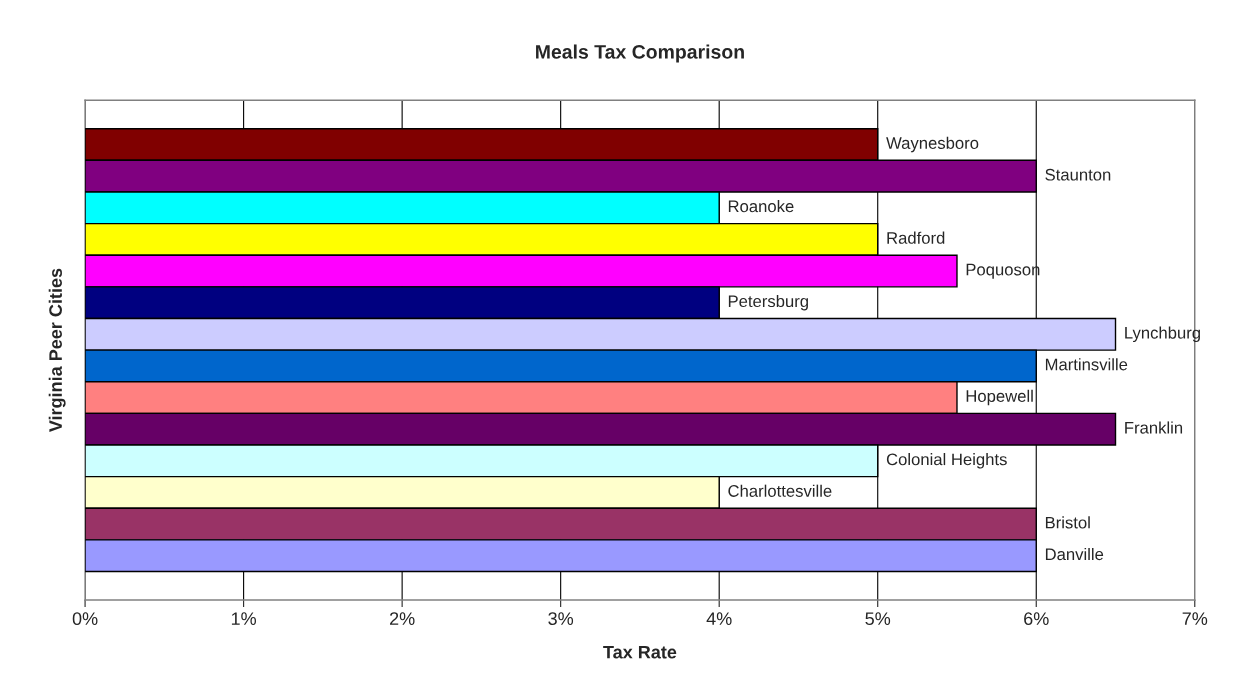 Image resolution: width=1233 pixels, height=696 pixels. I want to click on y-tick-label: Radford, so click(916, 237).